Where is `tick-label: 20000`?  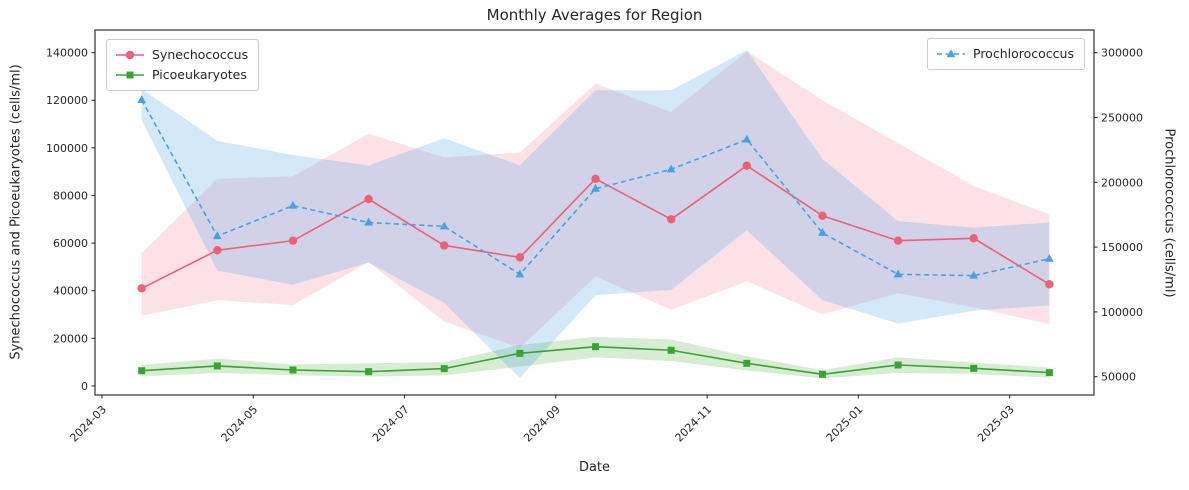
tick-label: 20000 is located at coordinates (70, 338).